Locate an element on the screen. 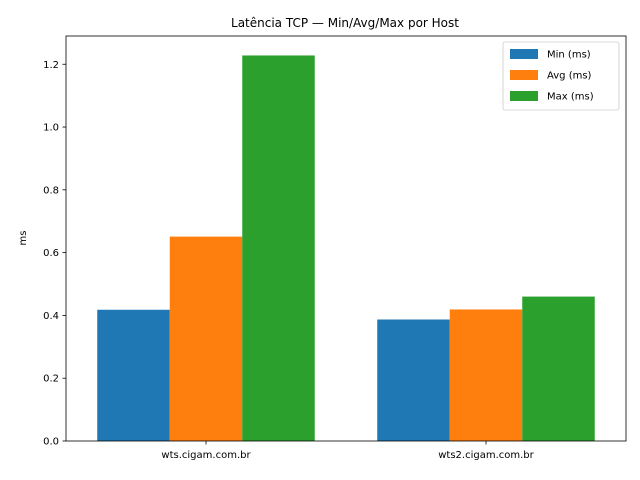  y-tick-label: 0.8 is located at coordinates (51, 190).